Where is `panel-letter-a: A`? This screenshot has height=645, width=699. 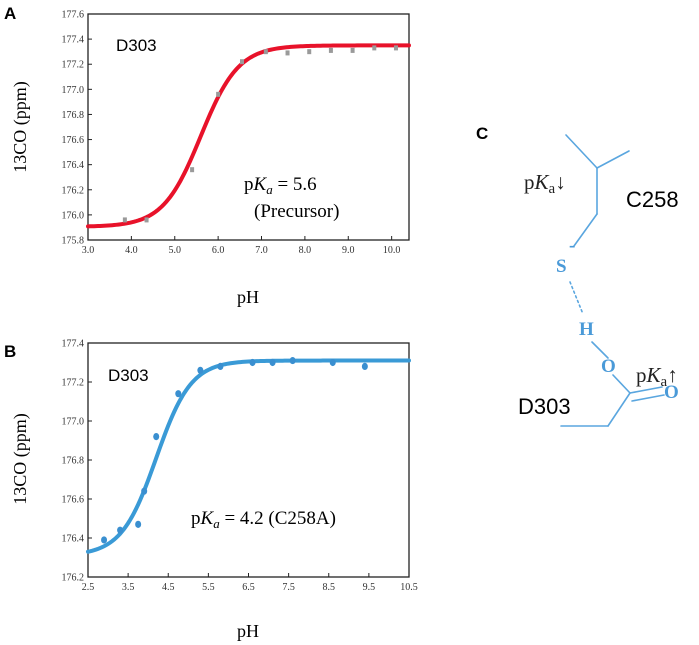 panel-letter-a: A is located at coordinates (10, 13).